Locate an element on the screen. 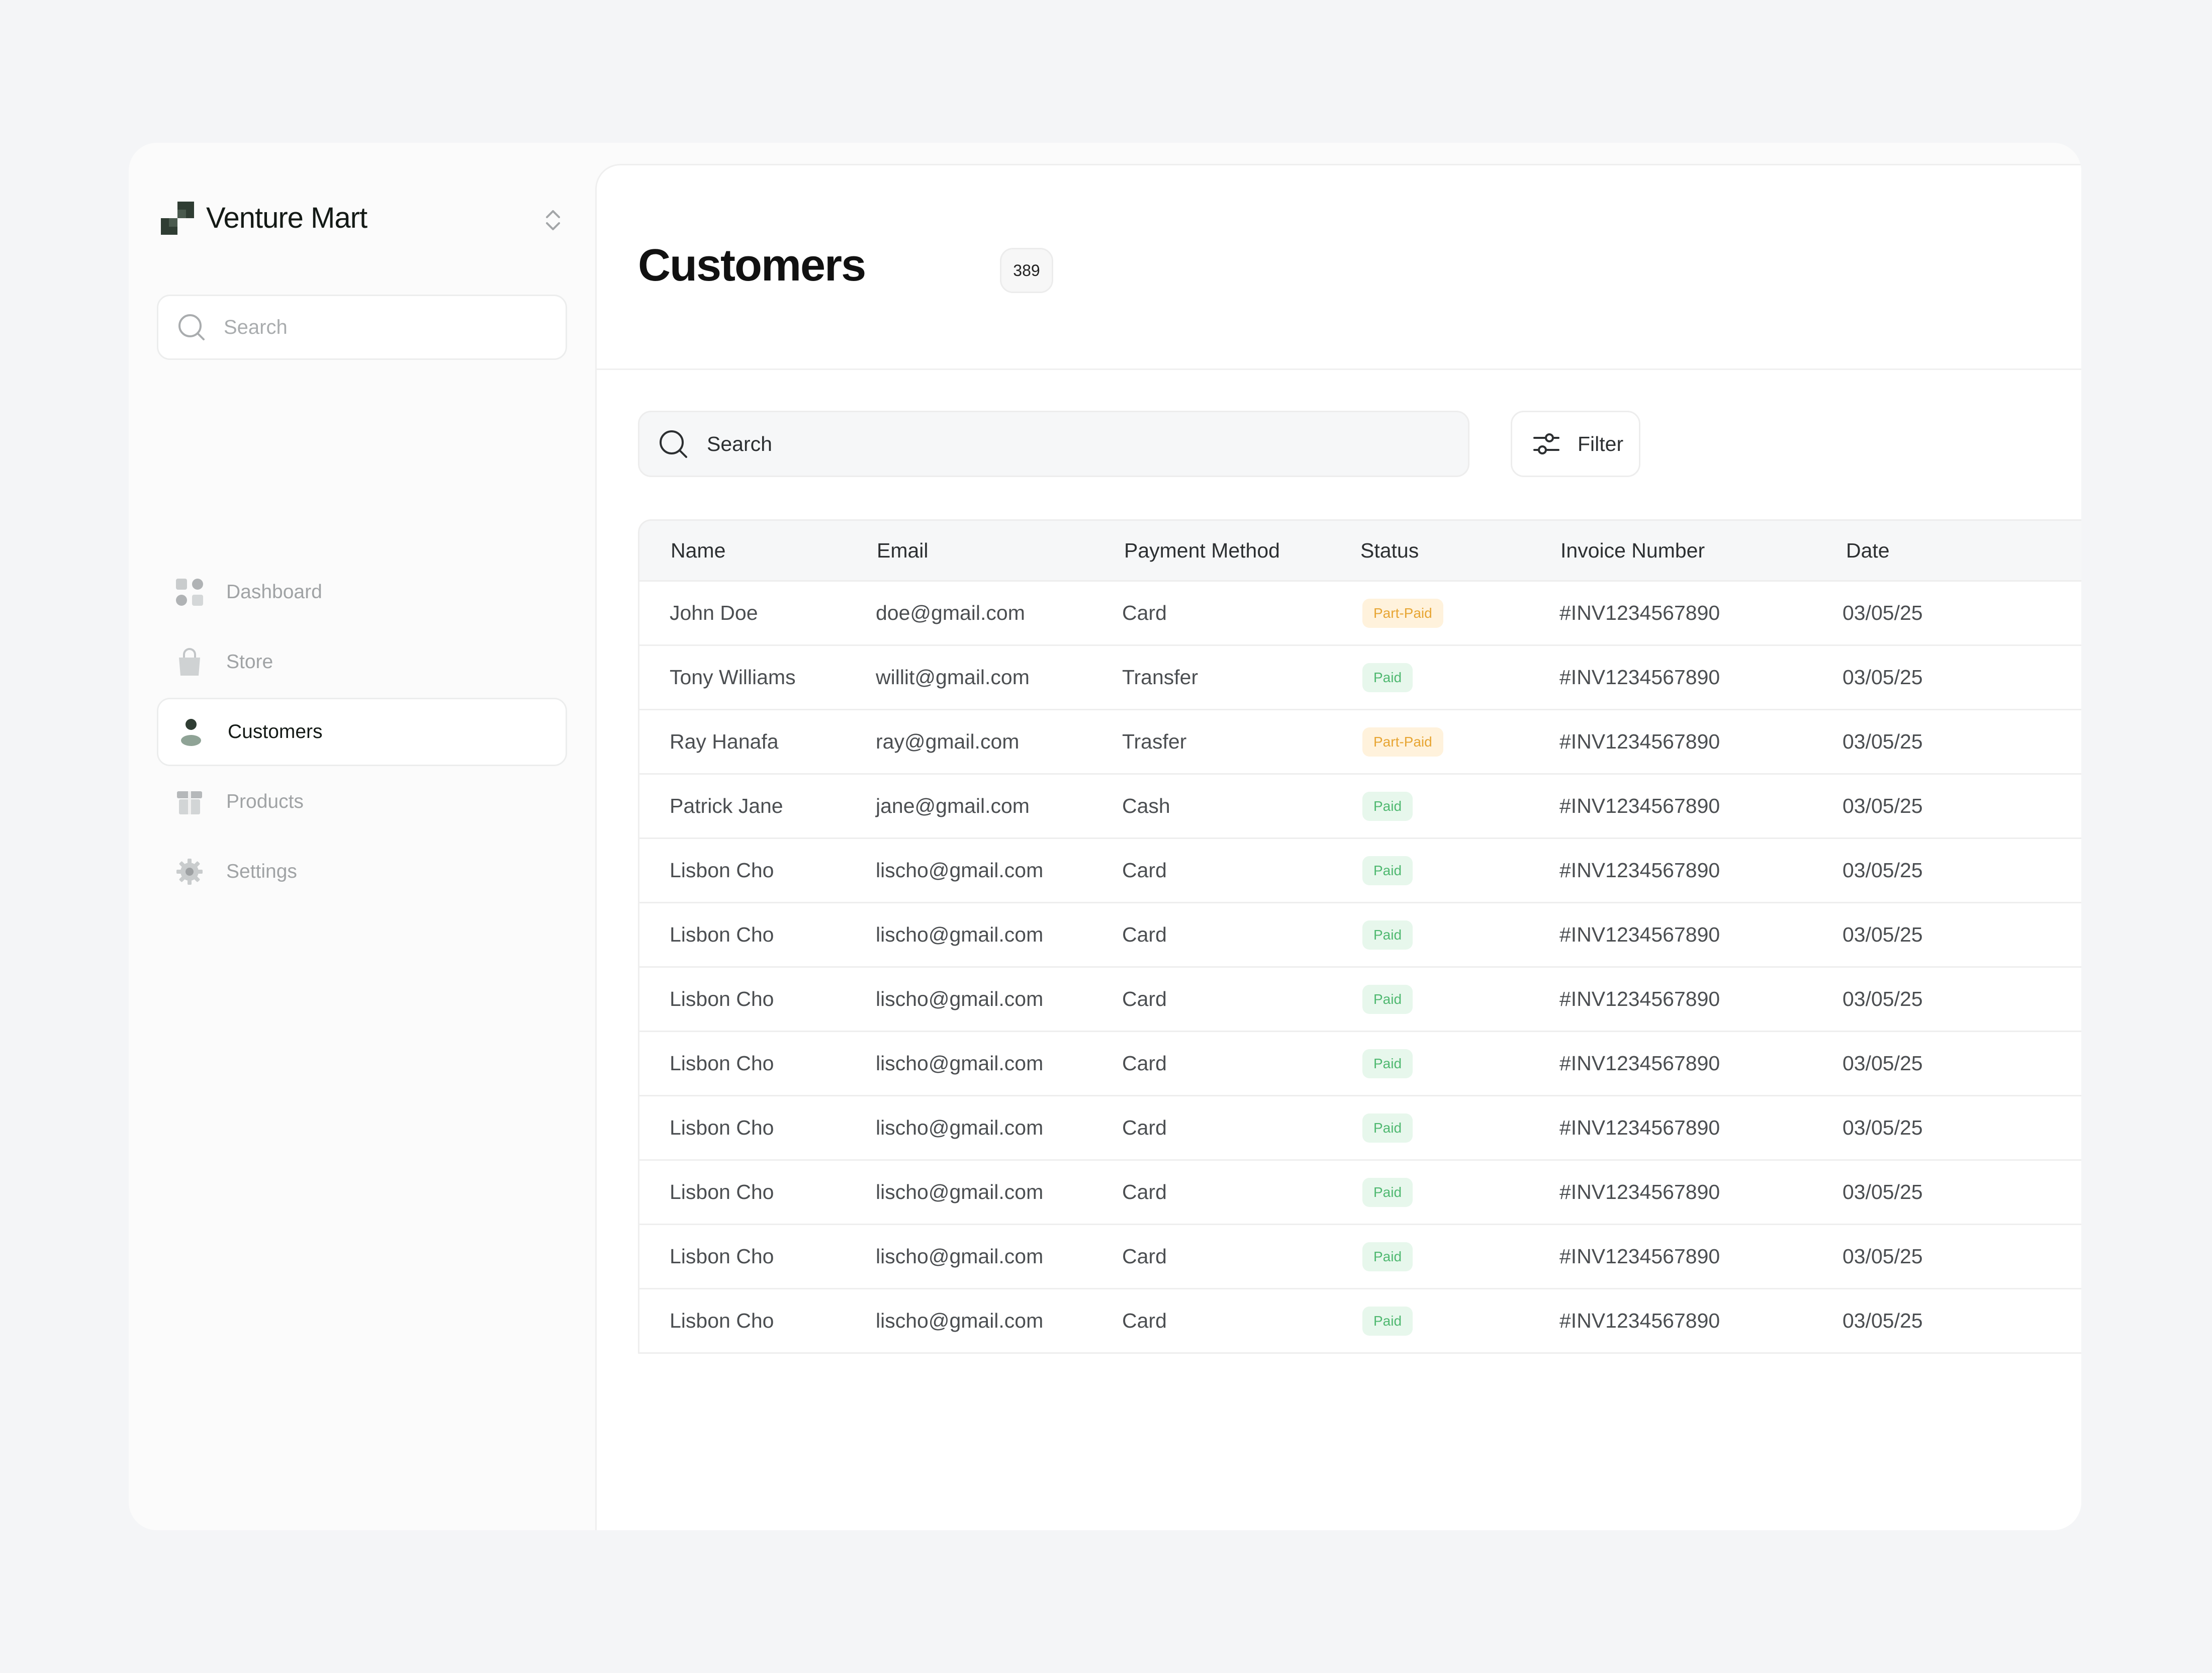 Image resolution: width=2212 pixels, height=1673 pixels. sidebar-item-label: Products is located at coordinates (265, 801).